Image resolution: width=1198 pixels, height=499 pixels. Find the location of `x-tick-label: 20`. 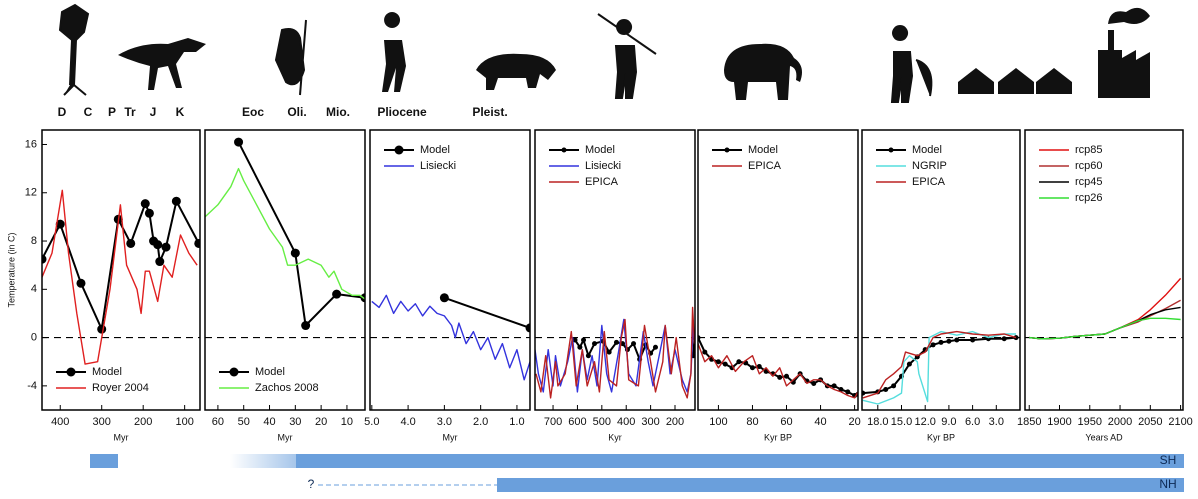

x-tick-label: 20 is located at coordinates (854, 422).